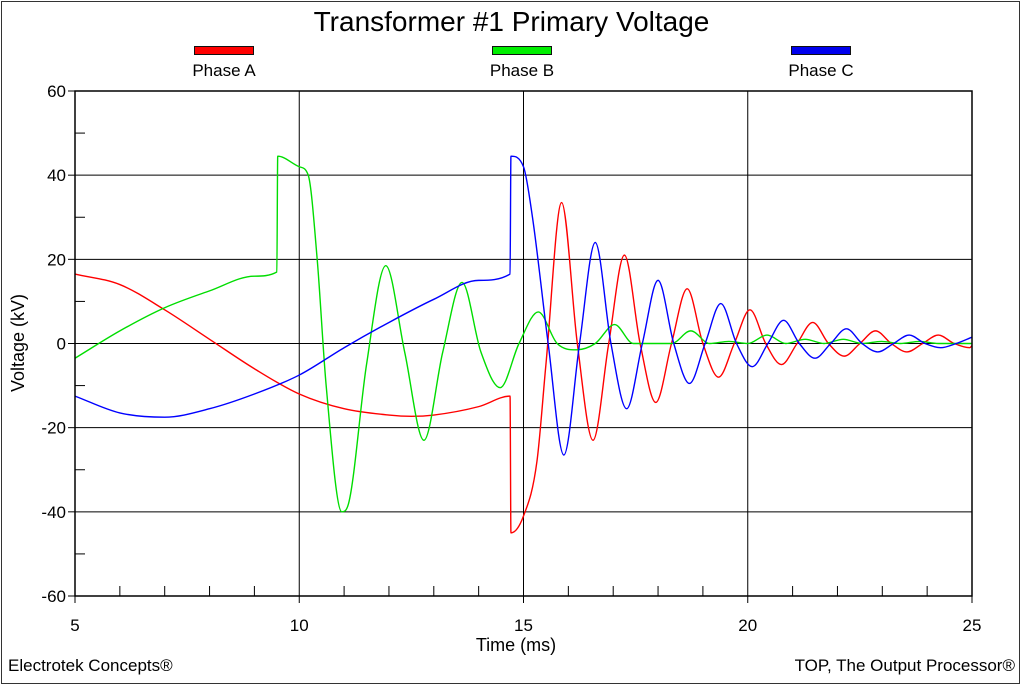  I want to click on legend-item-phase-a: Phase A, so click(224, 63).